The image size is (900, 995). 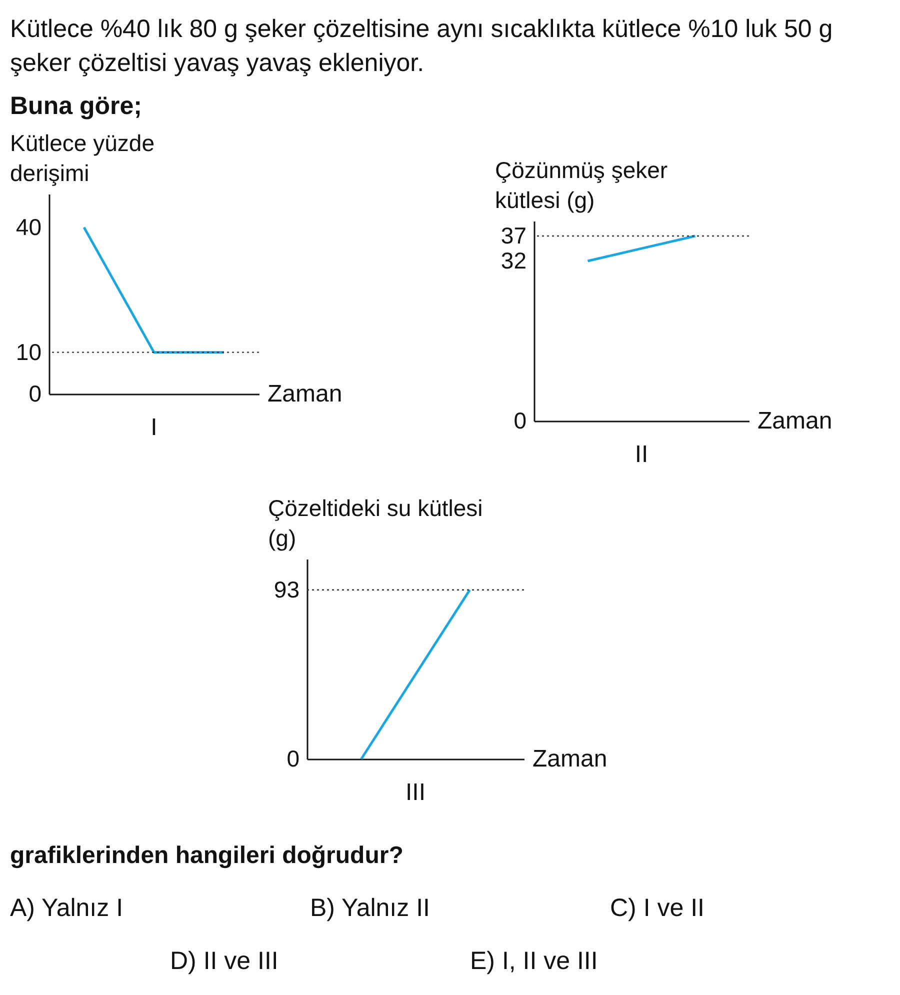 I want to click on text: C) I ve II, so click(x=658, y=908).